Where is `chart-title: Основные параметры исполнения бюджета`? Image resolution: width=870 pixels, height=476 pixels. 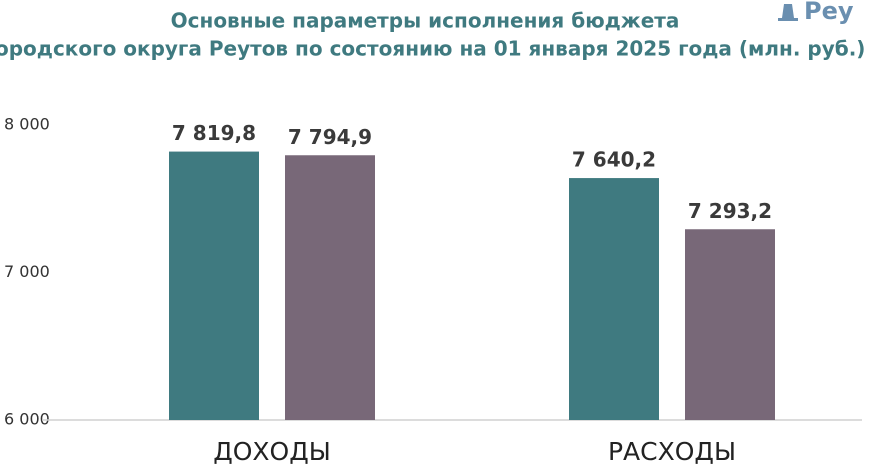
chart-title: Основные параметры исполнения бюджета is located at coordinates (425, 21).